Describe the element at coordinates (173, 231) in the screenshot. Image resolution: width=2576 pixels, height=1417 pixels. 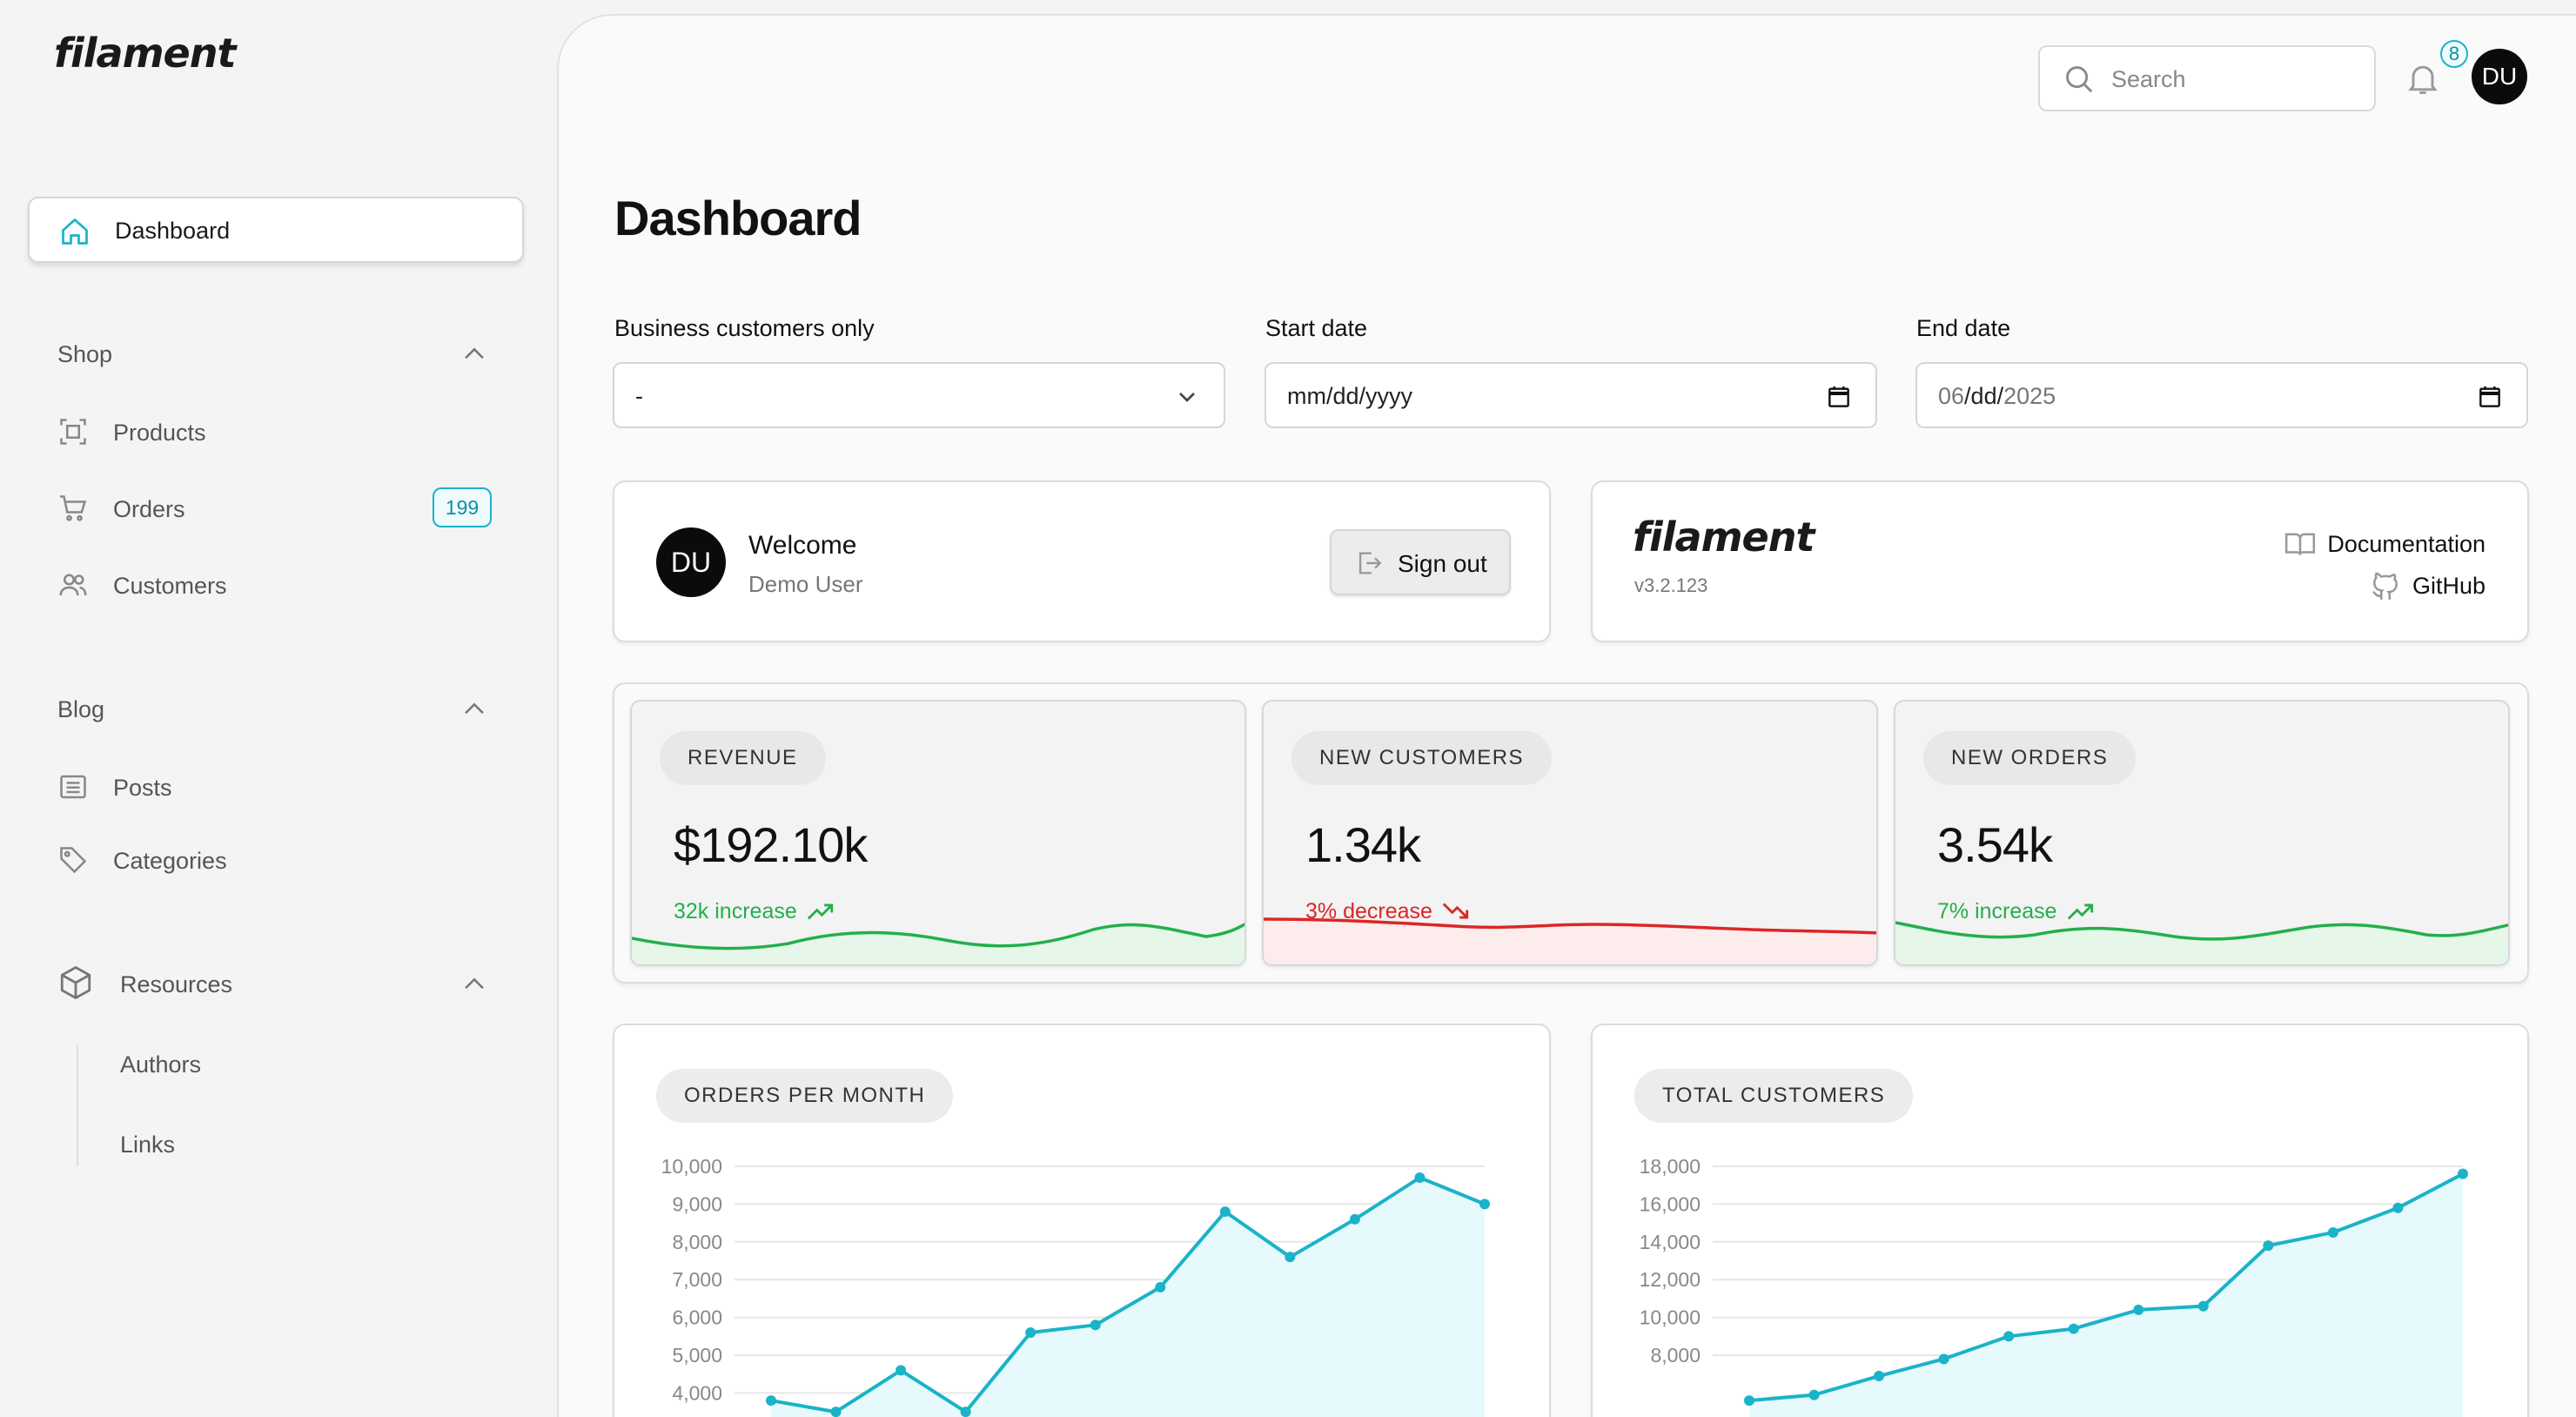
I see `sidebar-item-label: Dashboard` at that location.